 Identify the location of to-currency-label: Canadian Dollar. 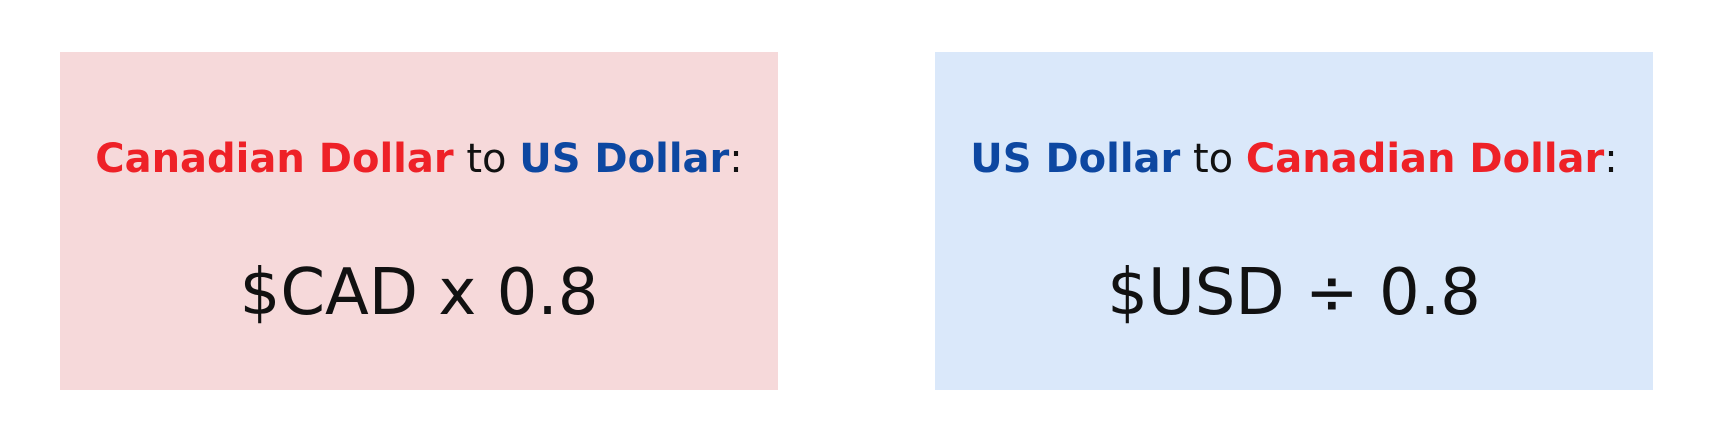
(1425, 159).